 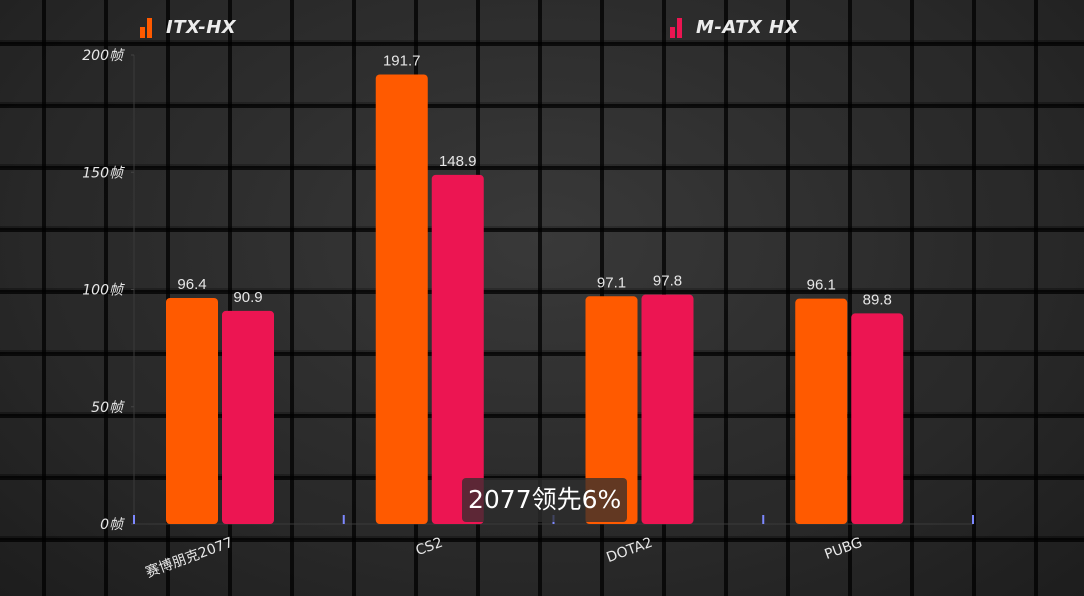 I want to click on subtitle-caption: 2077领先6%, so click(x=545, y=500).